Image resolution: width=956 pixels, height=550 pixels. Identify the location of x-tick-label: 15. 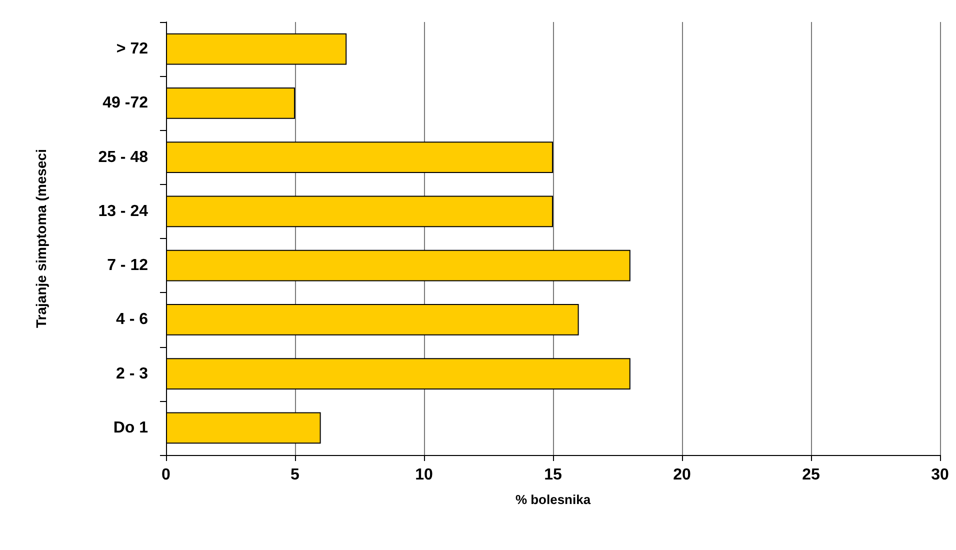
(553, 475).